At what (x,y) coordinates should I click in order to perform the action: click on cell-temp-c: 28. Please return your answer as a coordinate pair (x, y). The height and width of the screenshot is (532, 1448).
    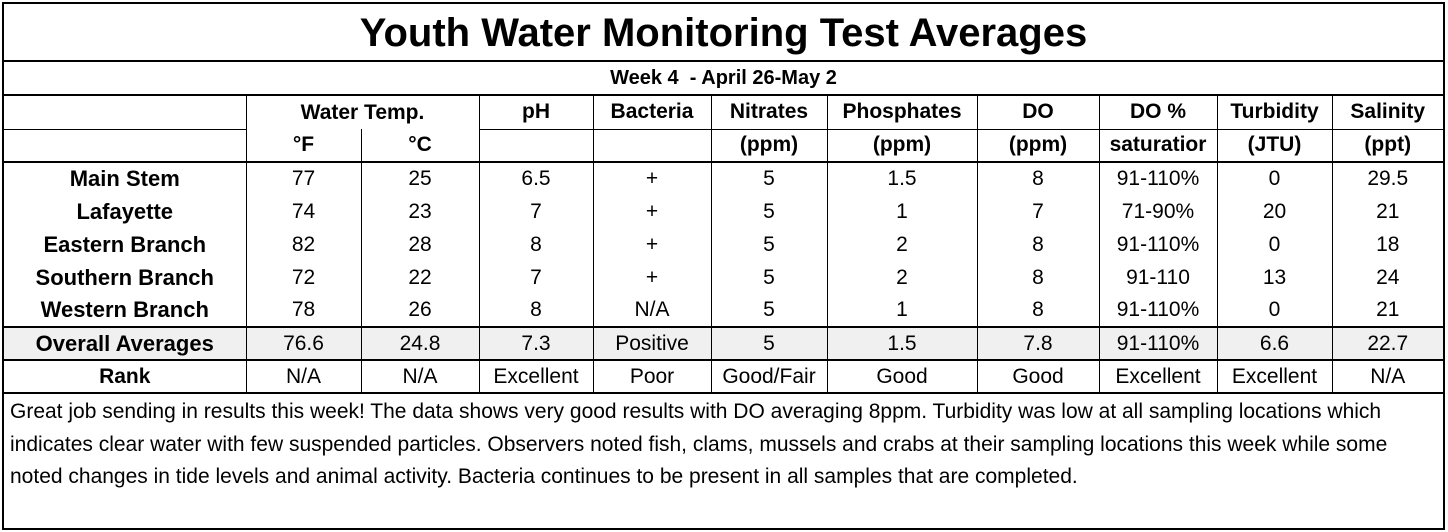
    Looking at the image, I should click on (419, 244).